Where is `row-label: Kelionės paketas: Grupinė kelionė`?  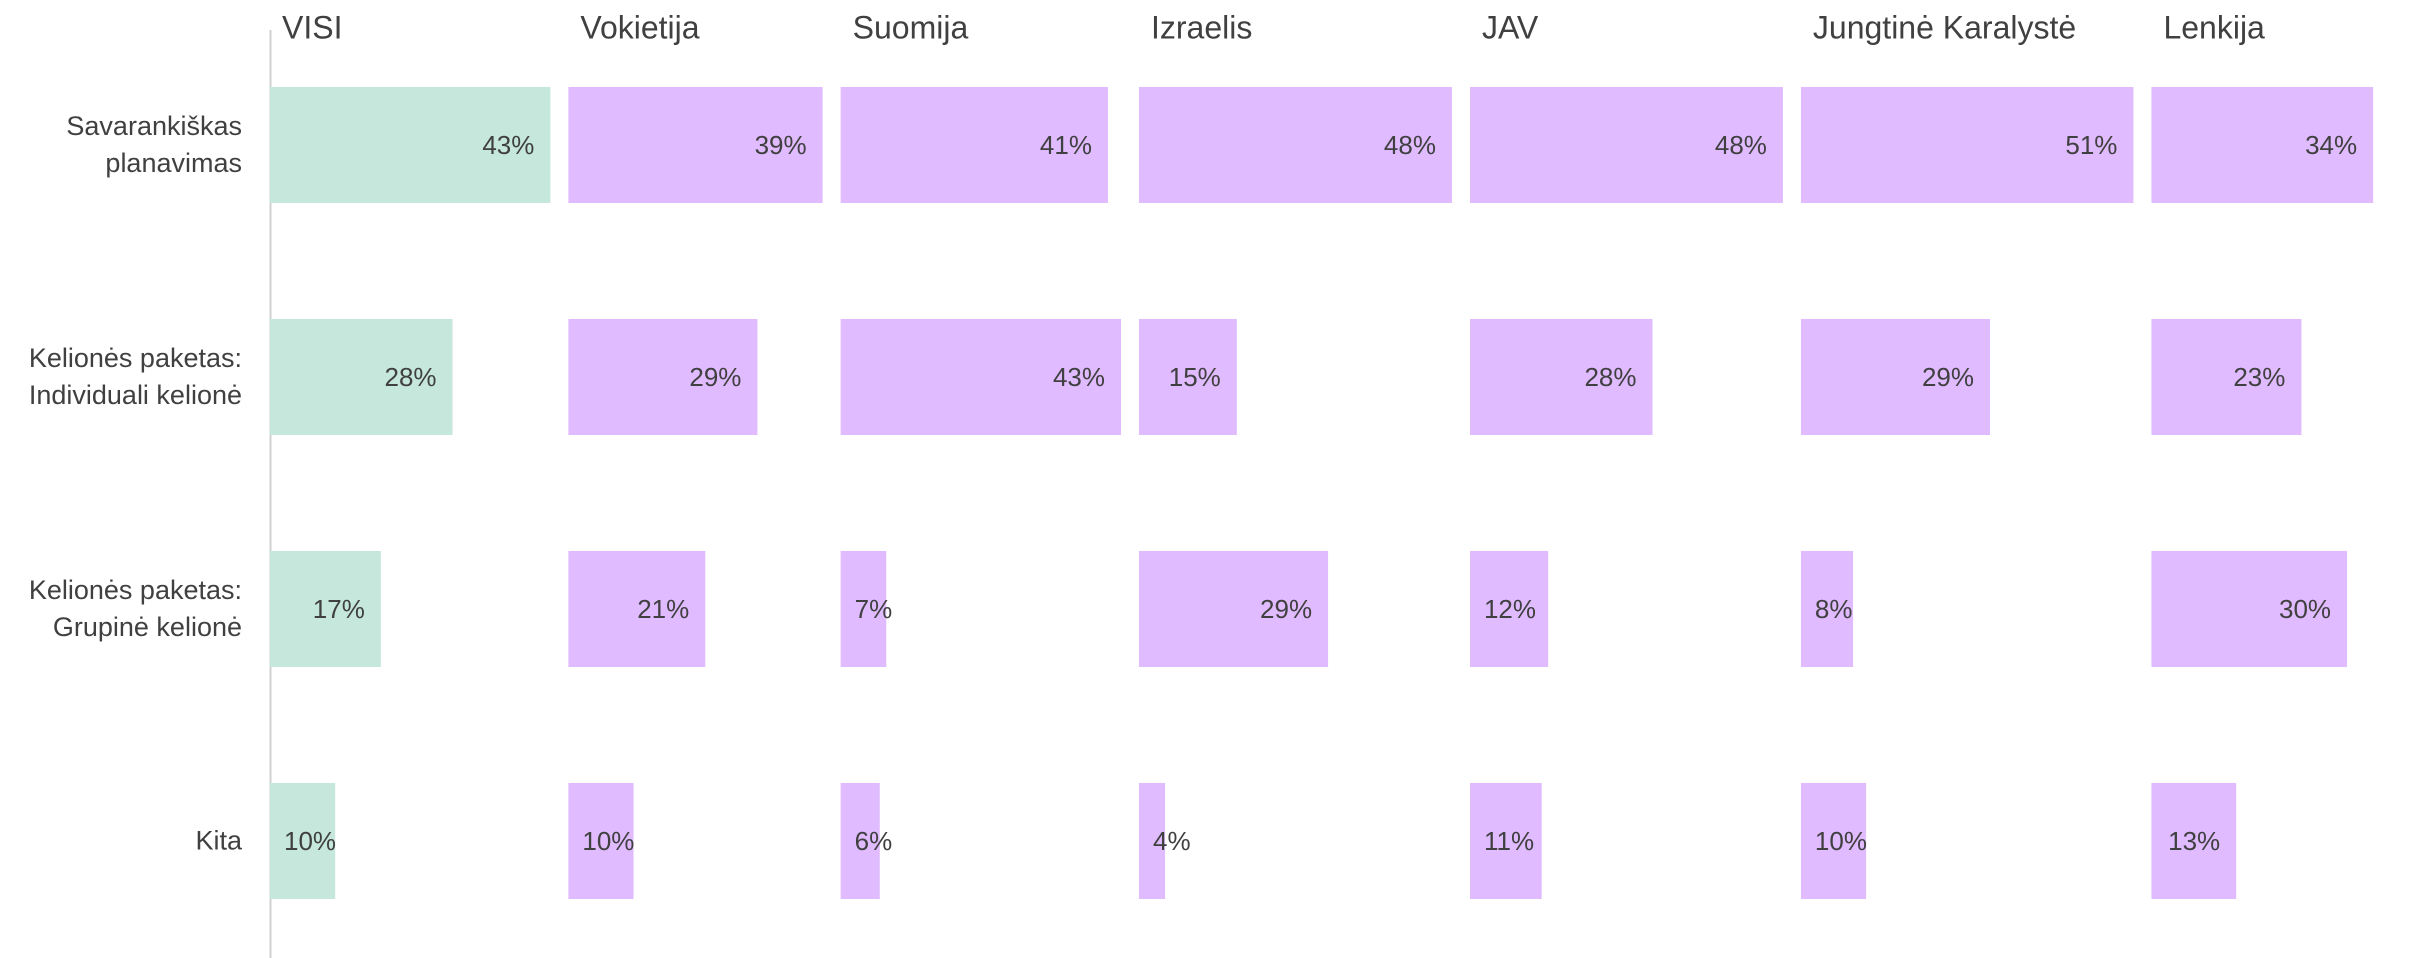
row-label: Kelionės paketas: Grupinė kelionė is located at coordinates (135, 608).